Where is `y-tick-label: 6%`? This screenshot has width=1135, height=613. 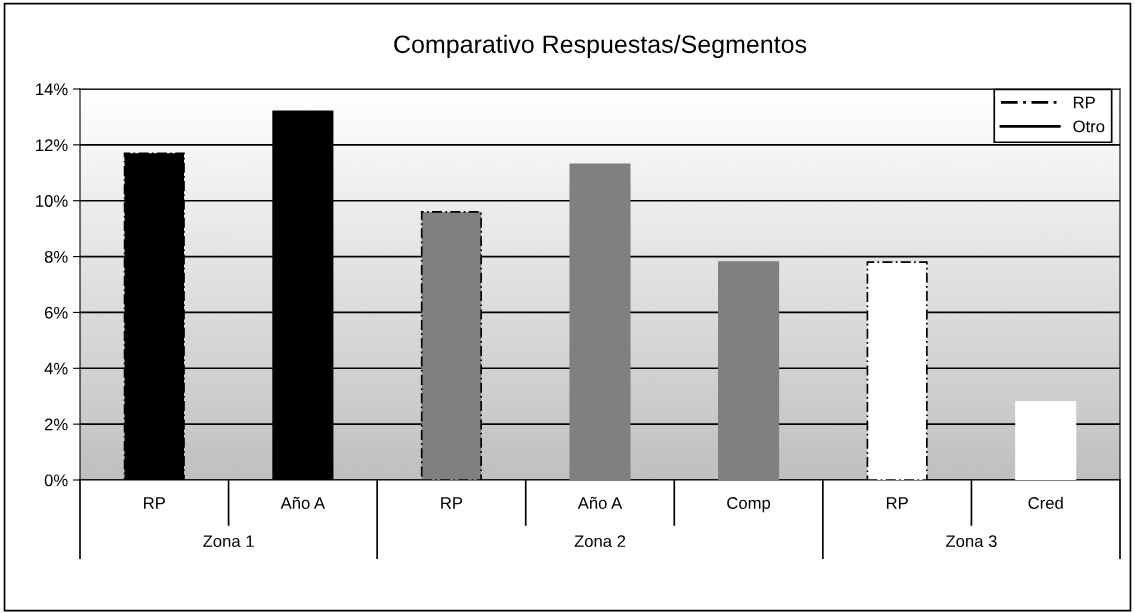 y-tick-label: 6% is located at coordinates (56, 312).